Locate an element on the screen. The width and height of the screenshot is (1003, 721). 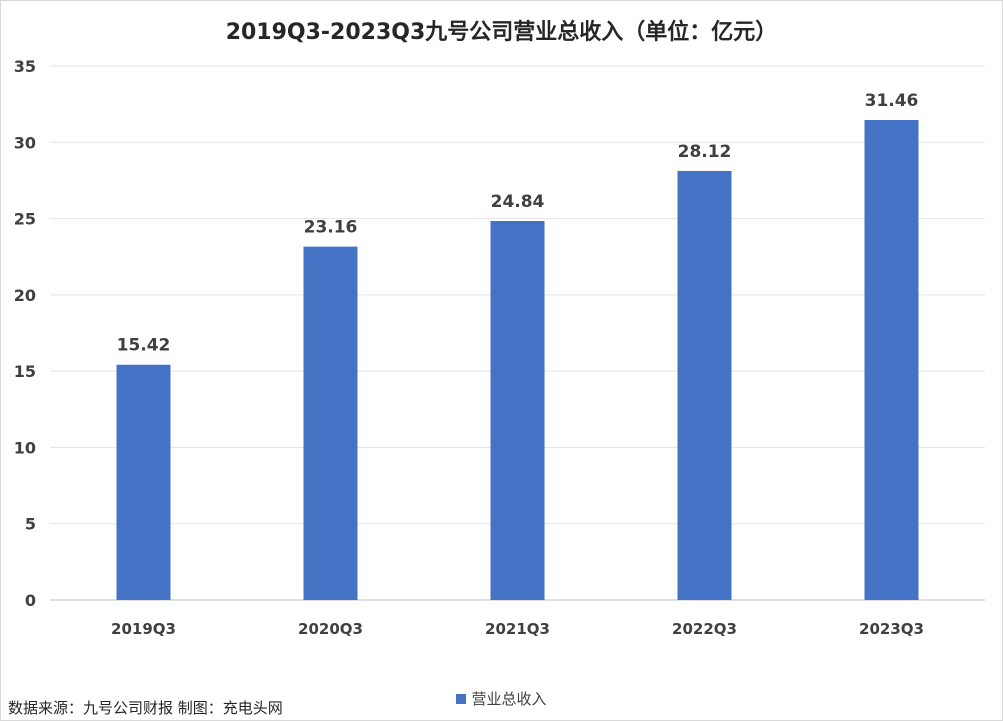
x-category-label: 2020Q3 is located at coordinates (330, 629).